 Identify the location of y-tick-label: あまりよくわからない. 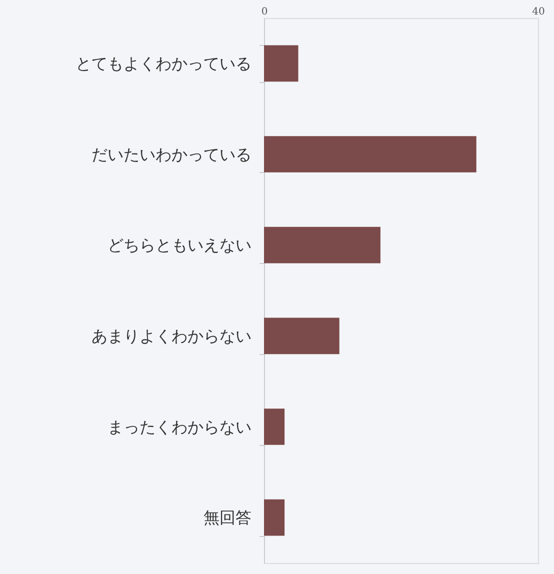
(172, 336).